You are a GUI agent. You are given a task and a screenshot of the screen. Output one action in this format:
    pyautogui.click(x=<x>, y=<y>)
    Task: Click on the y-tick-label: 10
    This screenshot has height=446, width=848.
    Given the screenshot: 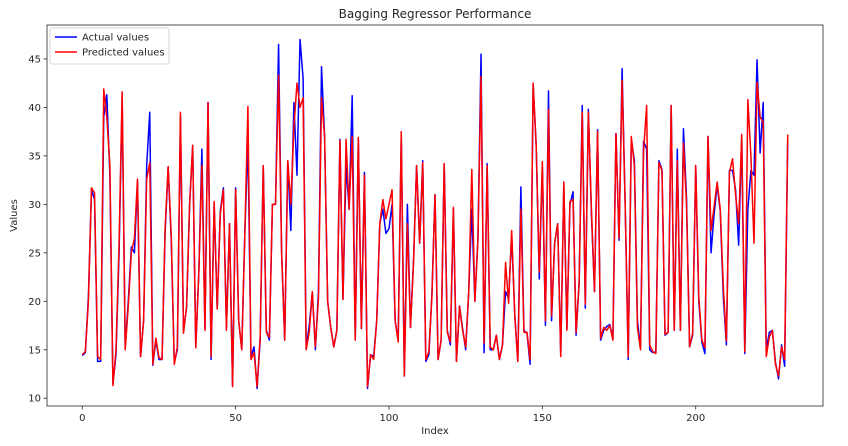 What is the action you would take?
    pyautogui.click(x=34, y=399)
    